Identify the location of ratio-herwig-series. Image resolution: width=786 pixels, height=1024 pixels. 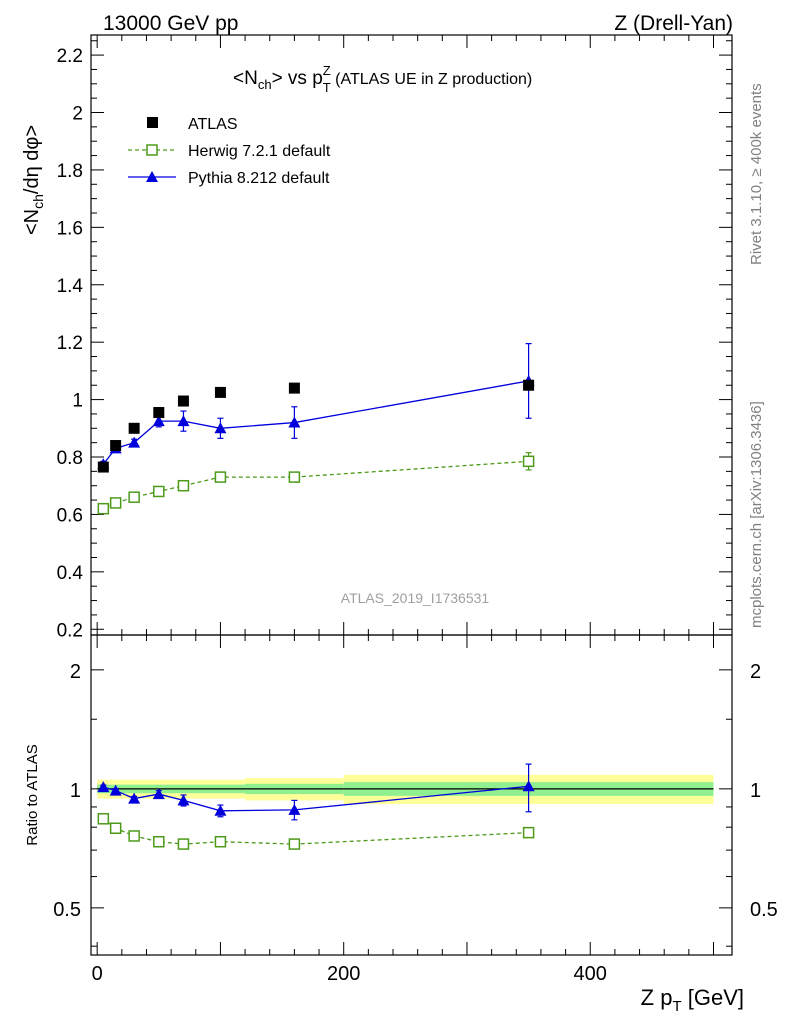
(316, 831).